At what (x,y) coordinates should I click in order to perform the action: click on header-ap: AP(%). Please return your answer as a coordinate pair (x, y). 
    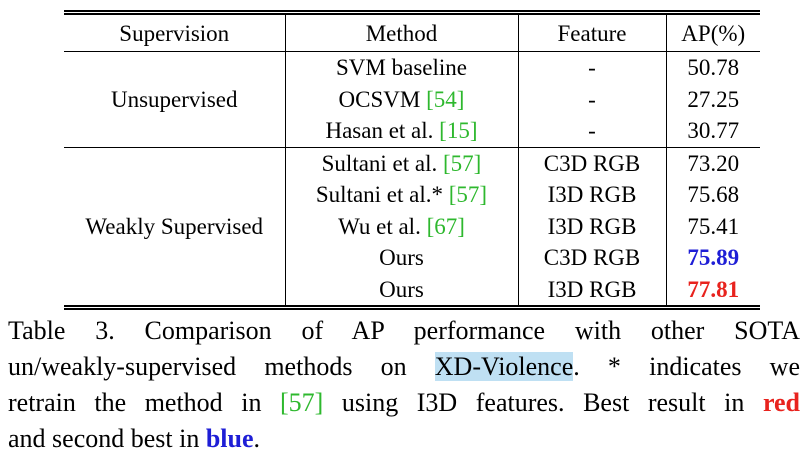
    Looking at the image, I should click on (713, 32).